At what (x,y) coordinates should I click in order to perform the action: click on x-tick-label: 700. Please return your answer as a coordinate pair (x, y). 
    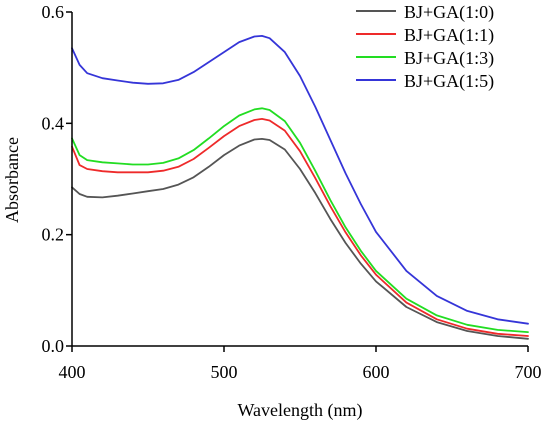
    Looking at the image, I should click on (528, 372).